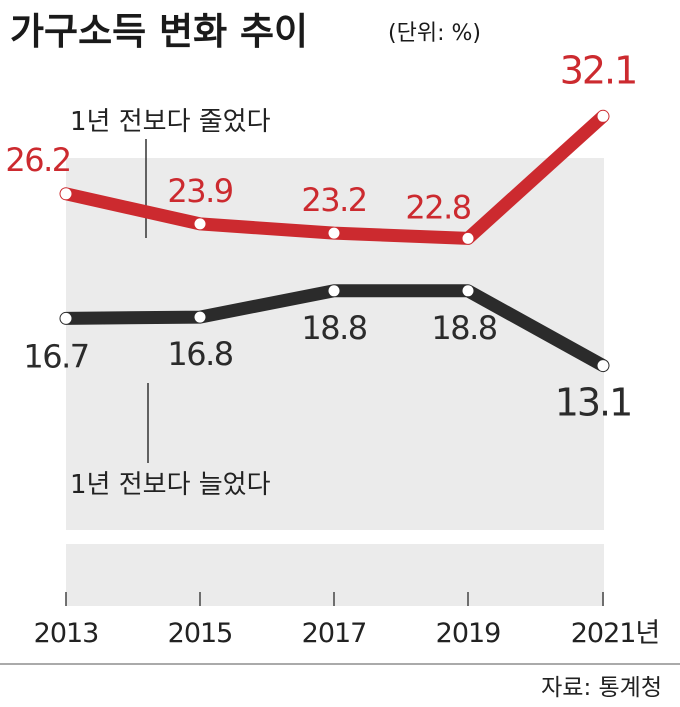 The image size is (680, 707). I want to click on data-label-decreased-2013: 26.2, so click(37, 160).